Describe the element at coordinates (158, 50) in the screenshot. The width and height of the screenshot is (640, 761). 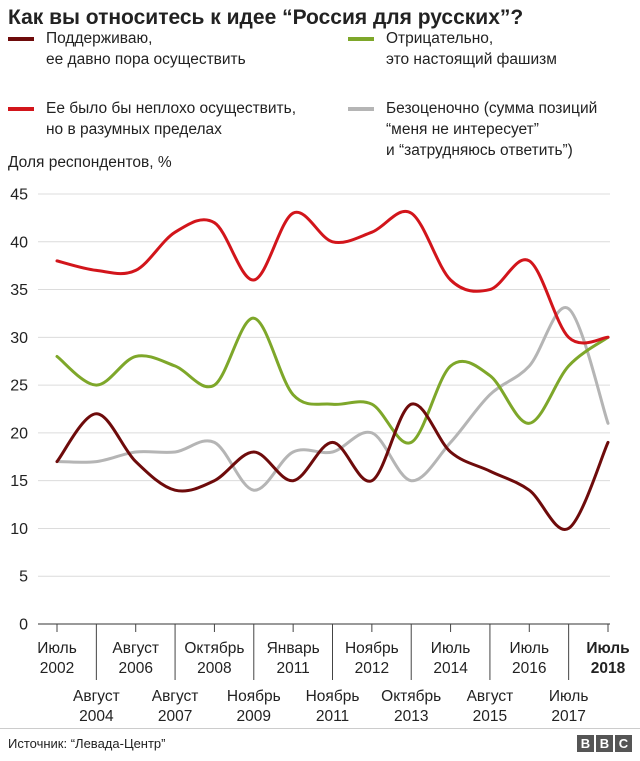
I see `legend-item-support: Поддерживаю, ее давно пора осуществить` at that location.